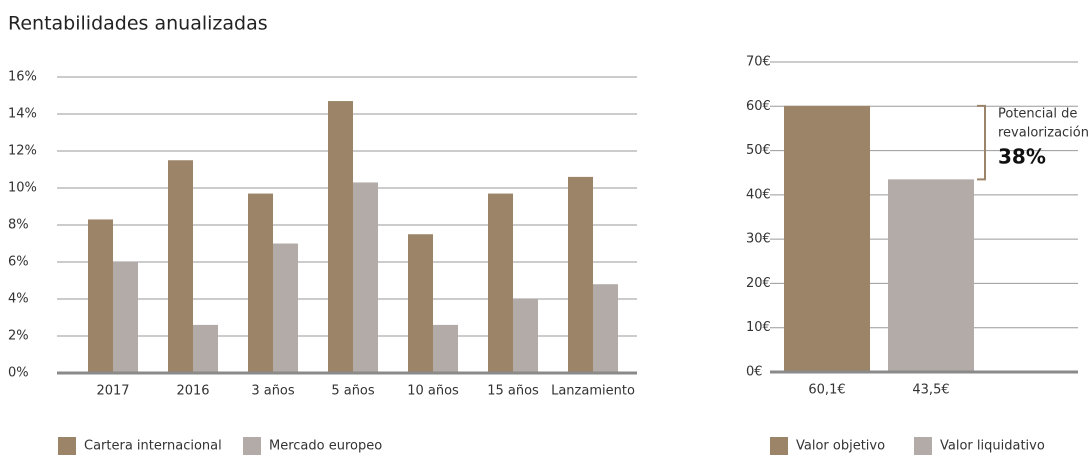 The height and width of the screenshot is (464, 1090). Describe the element at coordinates (353, 391) in the screenshot. I see `x-tick-label: 5 años` at that location.